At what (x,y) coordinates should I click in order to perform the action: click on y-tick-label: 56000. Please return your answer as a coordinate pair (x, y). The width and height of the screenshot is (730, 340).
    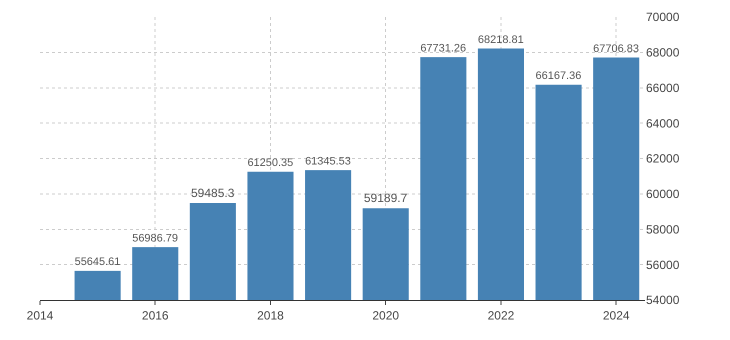
    Looking at the image, I should click on (663, 265).